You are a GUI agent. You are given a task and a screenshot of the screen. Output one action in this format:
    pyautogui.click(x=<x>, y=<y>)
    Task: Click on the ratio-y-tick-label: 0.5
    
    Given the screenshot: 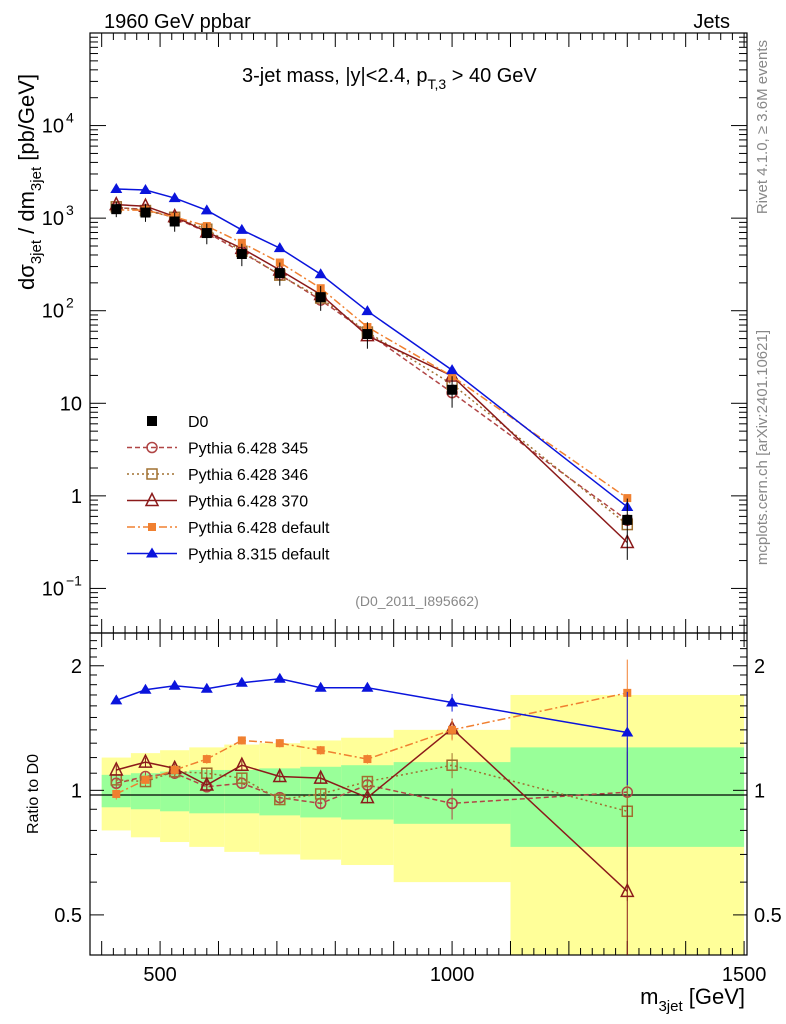 What is the action you would take?
    pyautogui.click(x=68, y=916)
    